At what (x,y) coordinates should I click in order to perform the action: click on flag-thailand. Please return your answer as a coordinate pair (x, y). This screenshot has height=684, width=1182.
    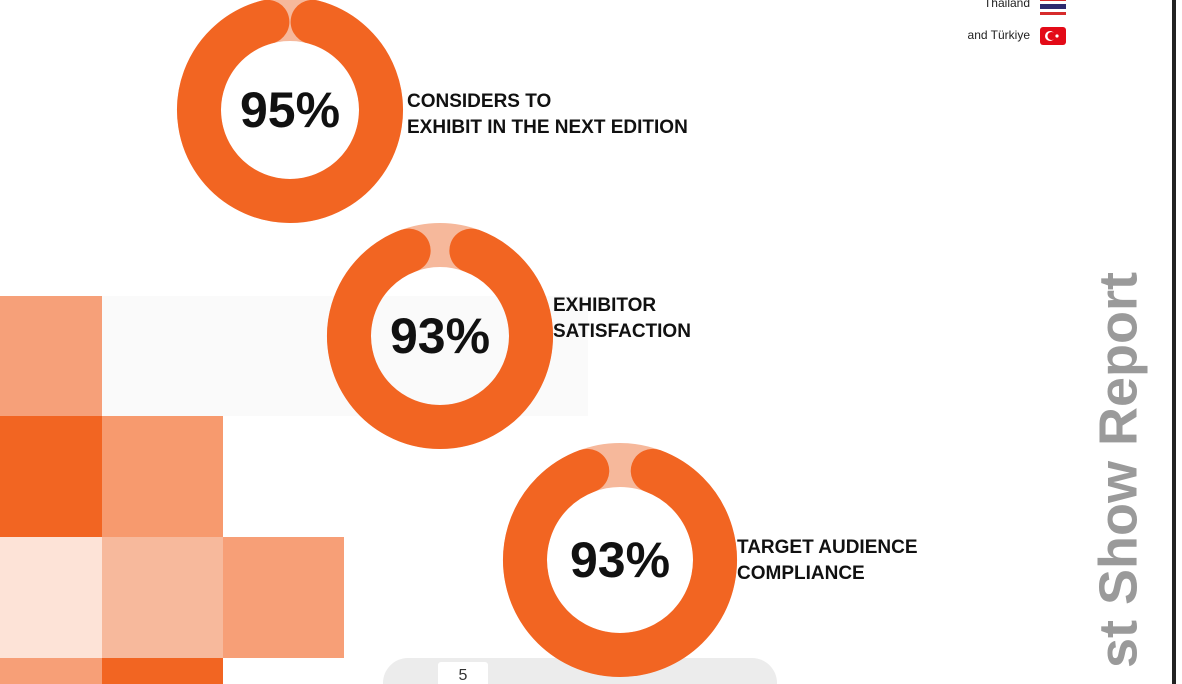
    Looking at the image, I should click on (1053, 7).